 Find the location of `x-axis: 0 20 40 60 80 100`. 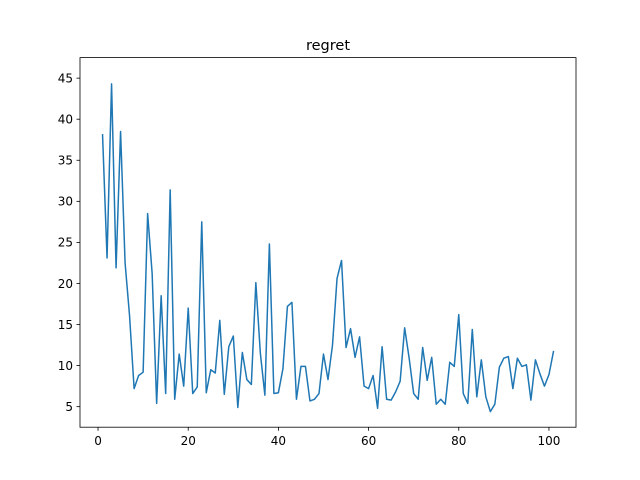

x-axis: 0 20 40 60 80 100 is located at coordinates (327, 437).